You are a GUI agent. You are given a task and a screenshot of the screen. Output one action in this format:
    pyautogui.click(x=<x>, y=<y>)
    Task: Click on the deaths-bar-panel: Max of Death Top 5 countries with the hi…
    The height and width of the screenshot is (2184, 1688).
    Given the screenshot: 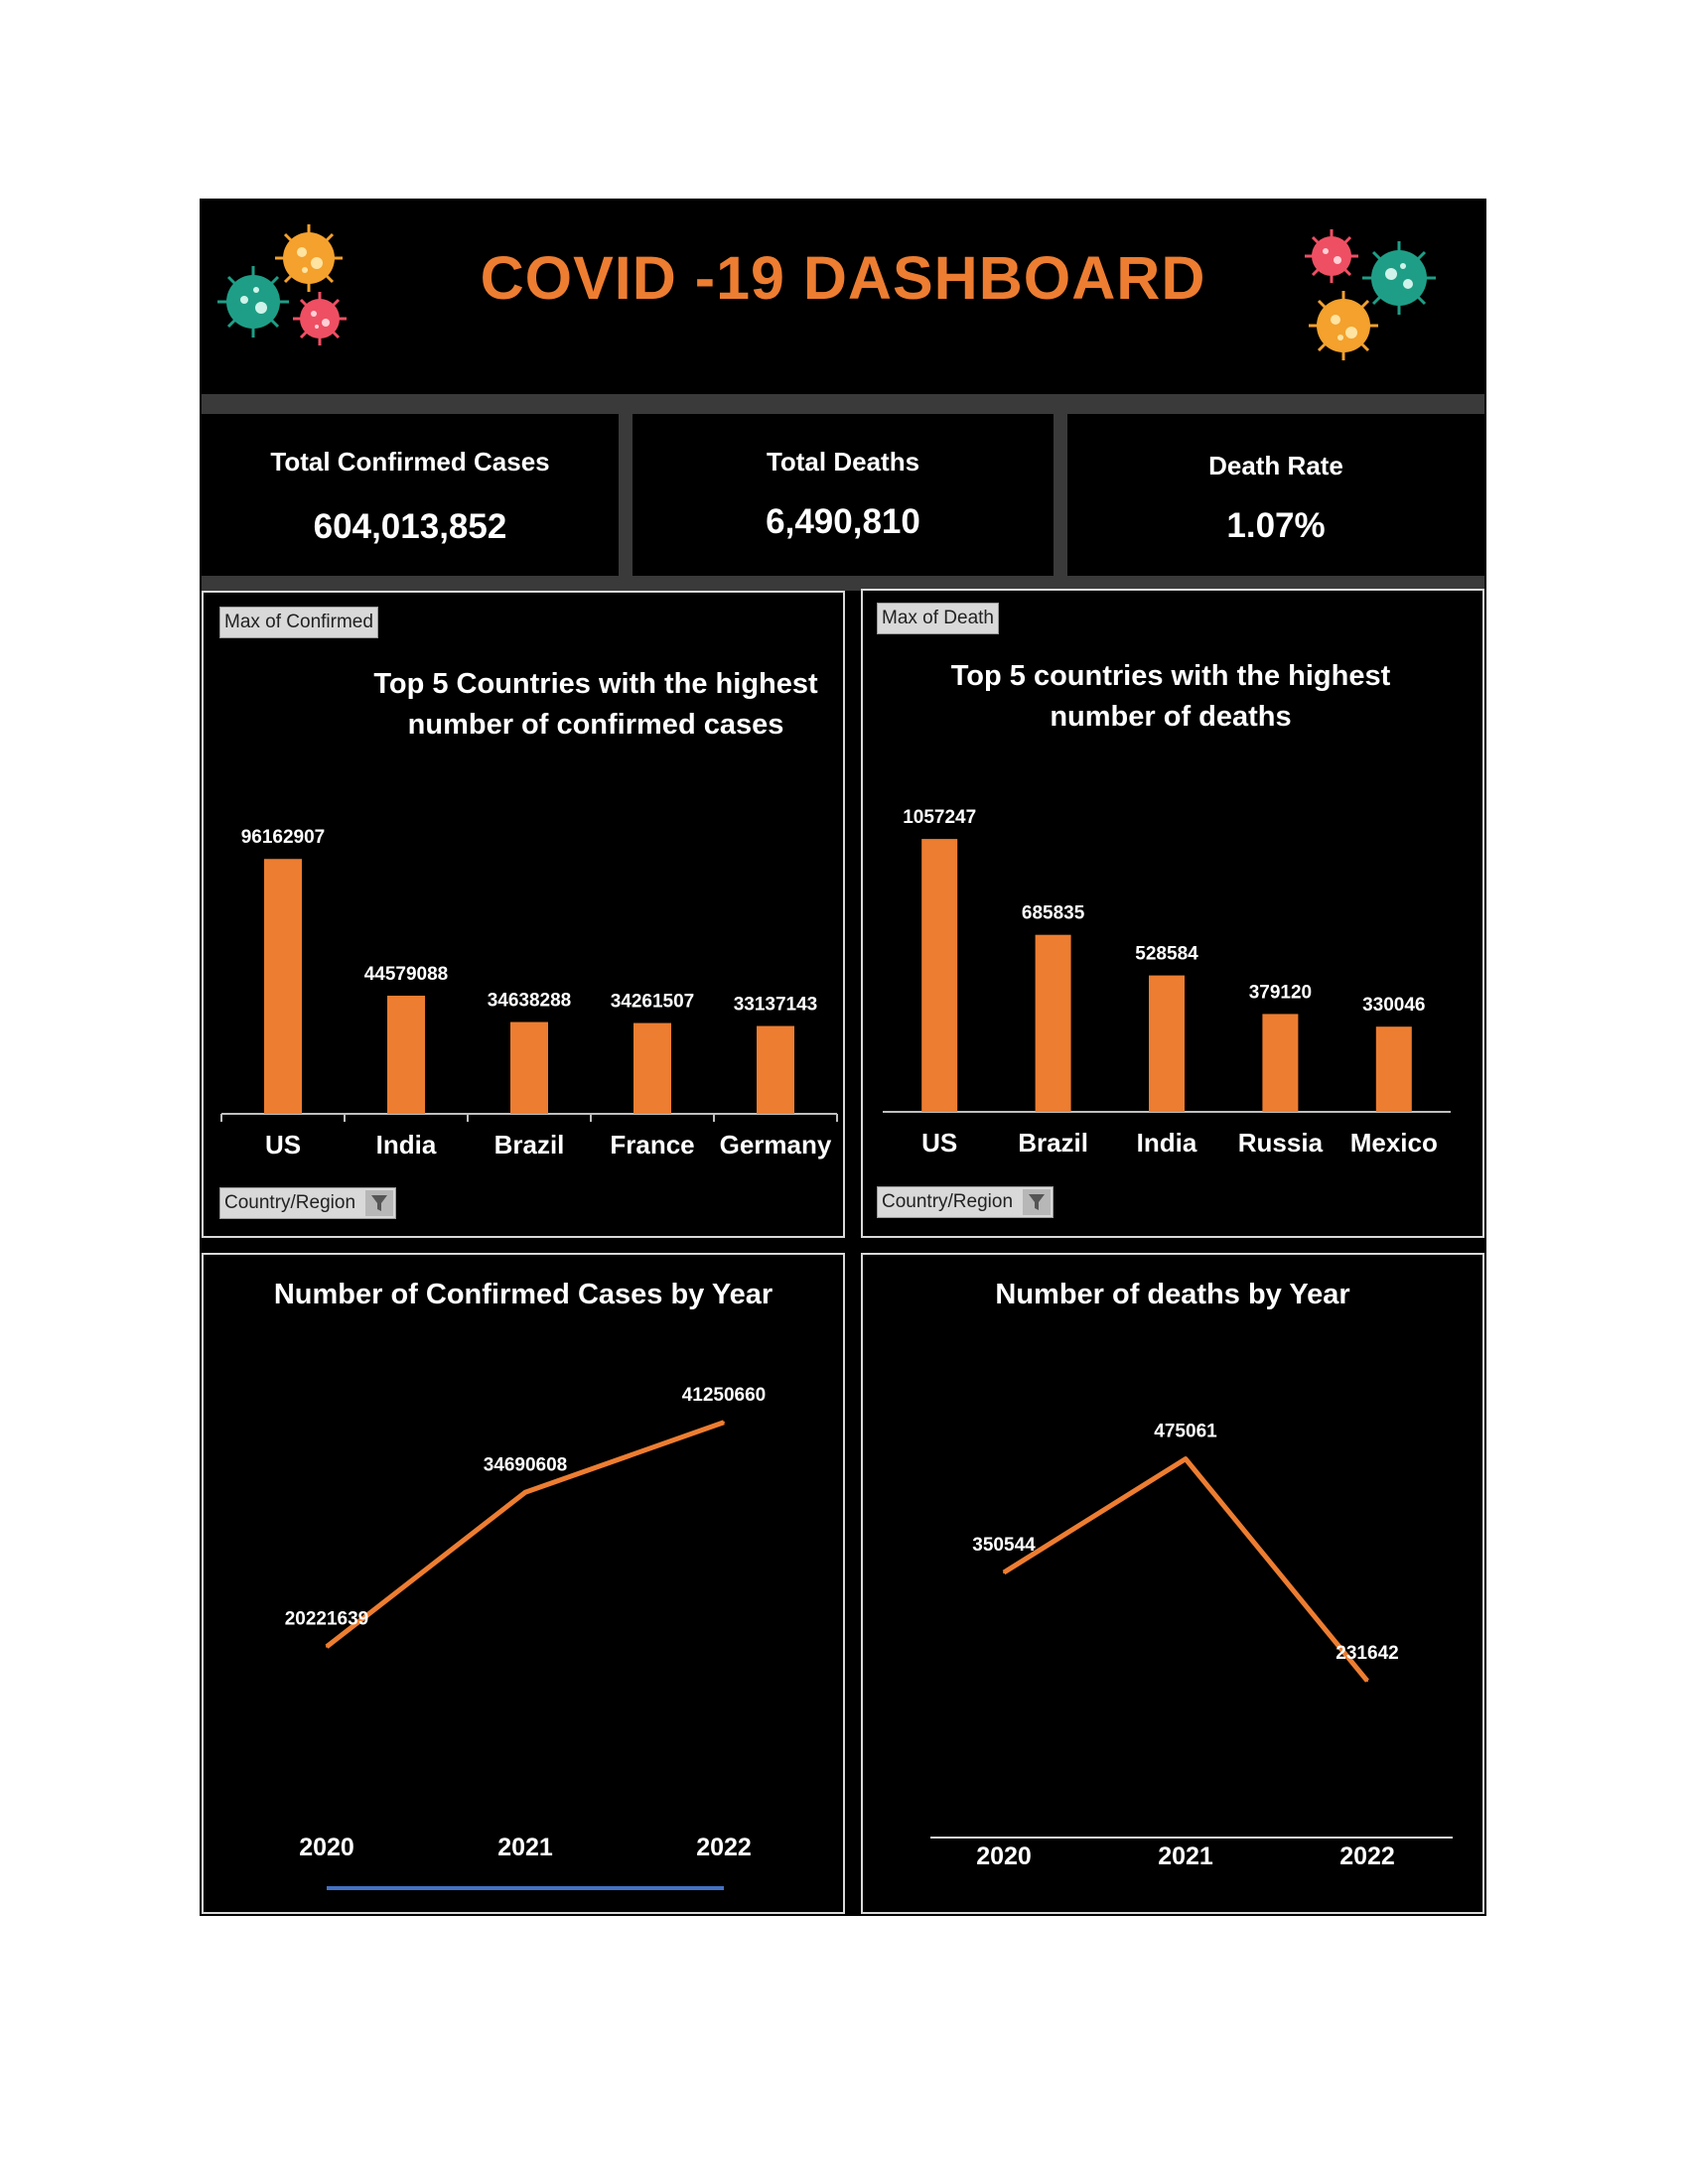 What is the action you would take?
    pyautogui.click(x=1172, y=913)
    